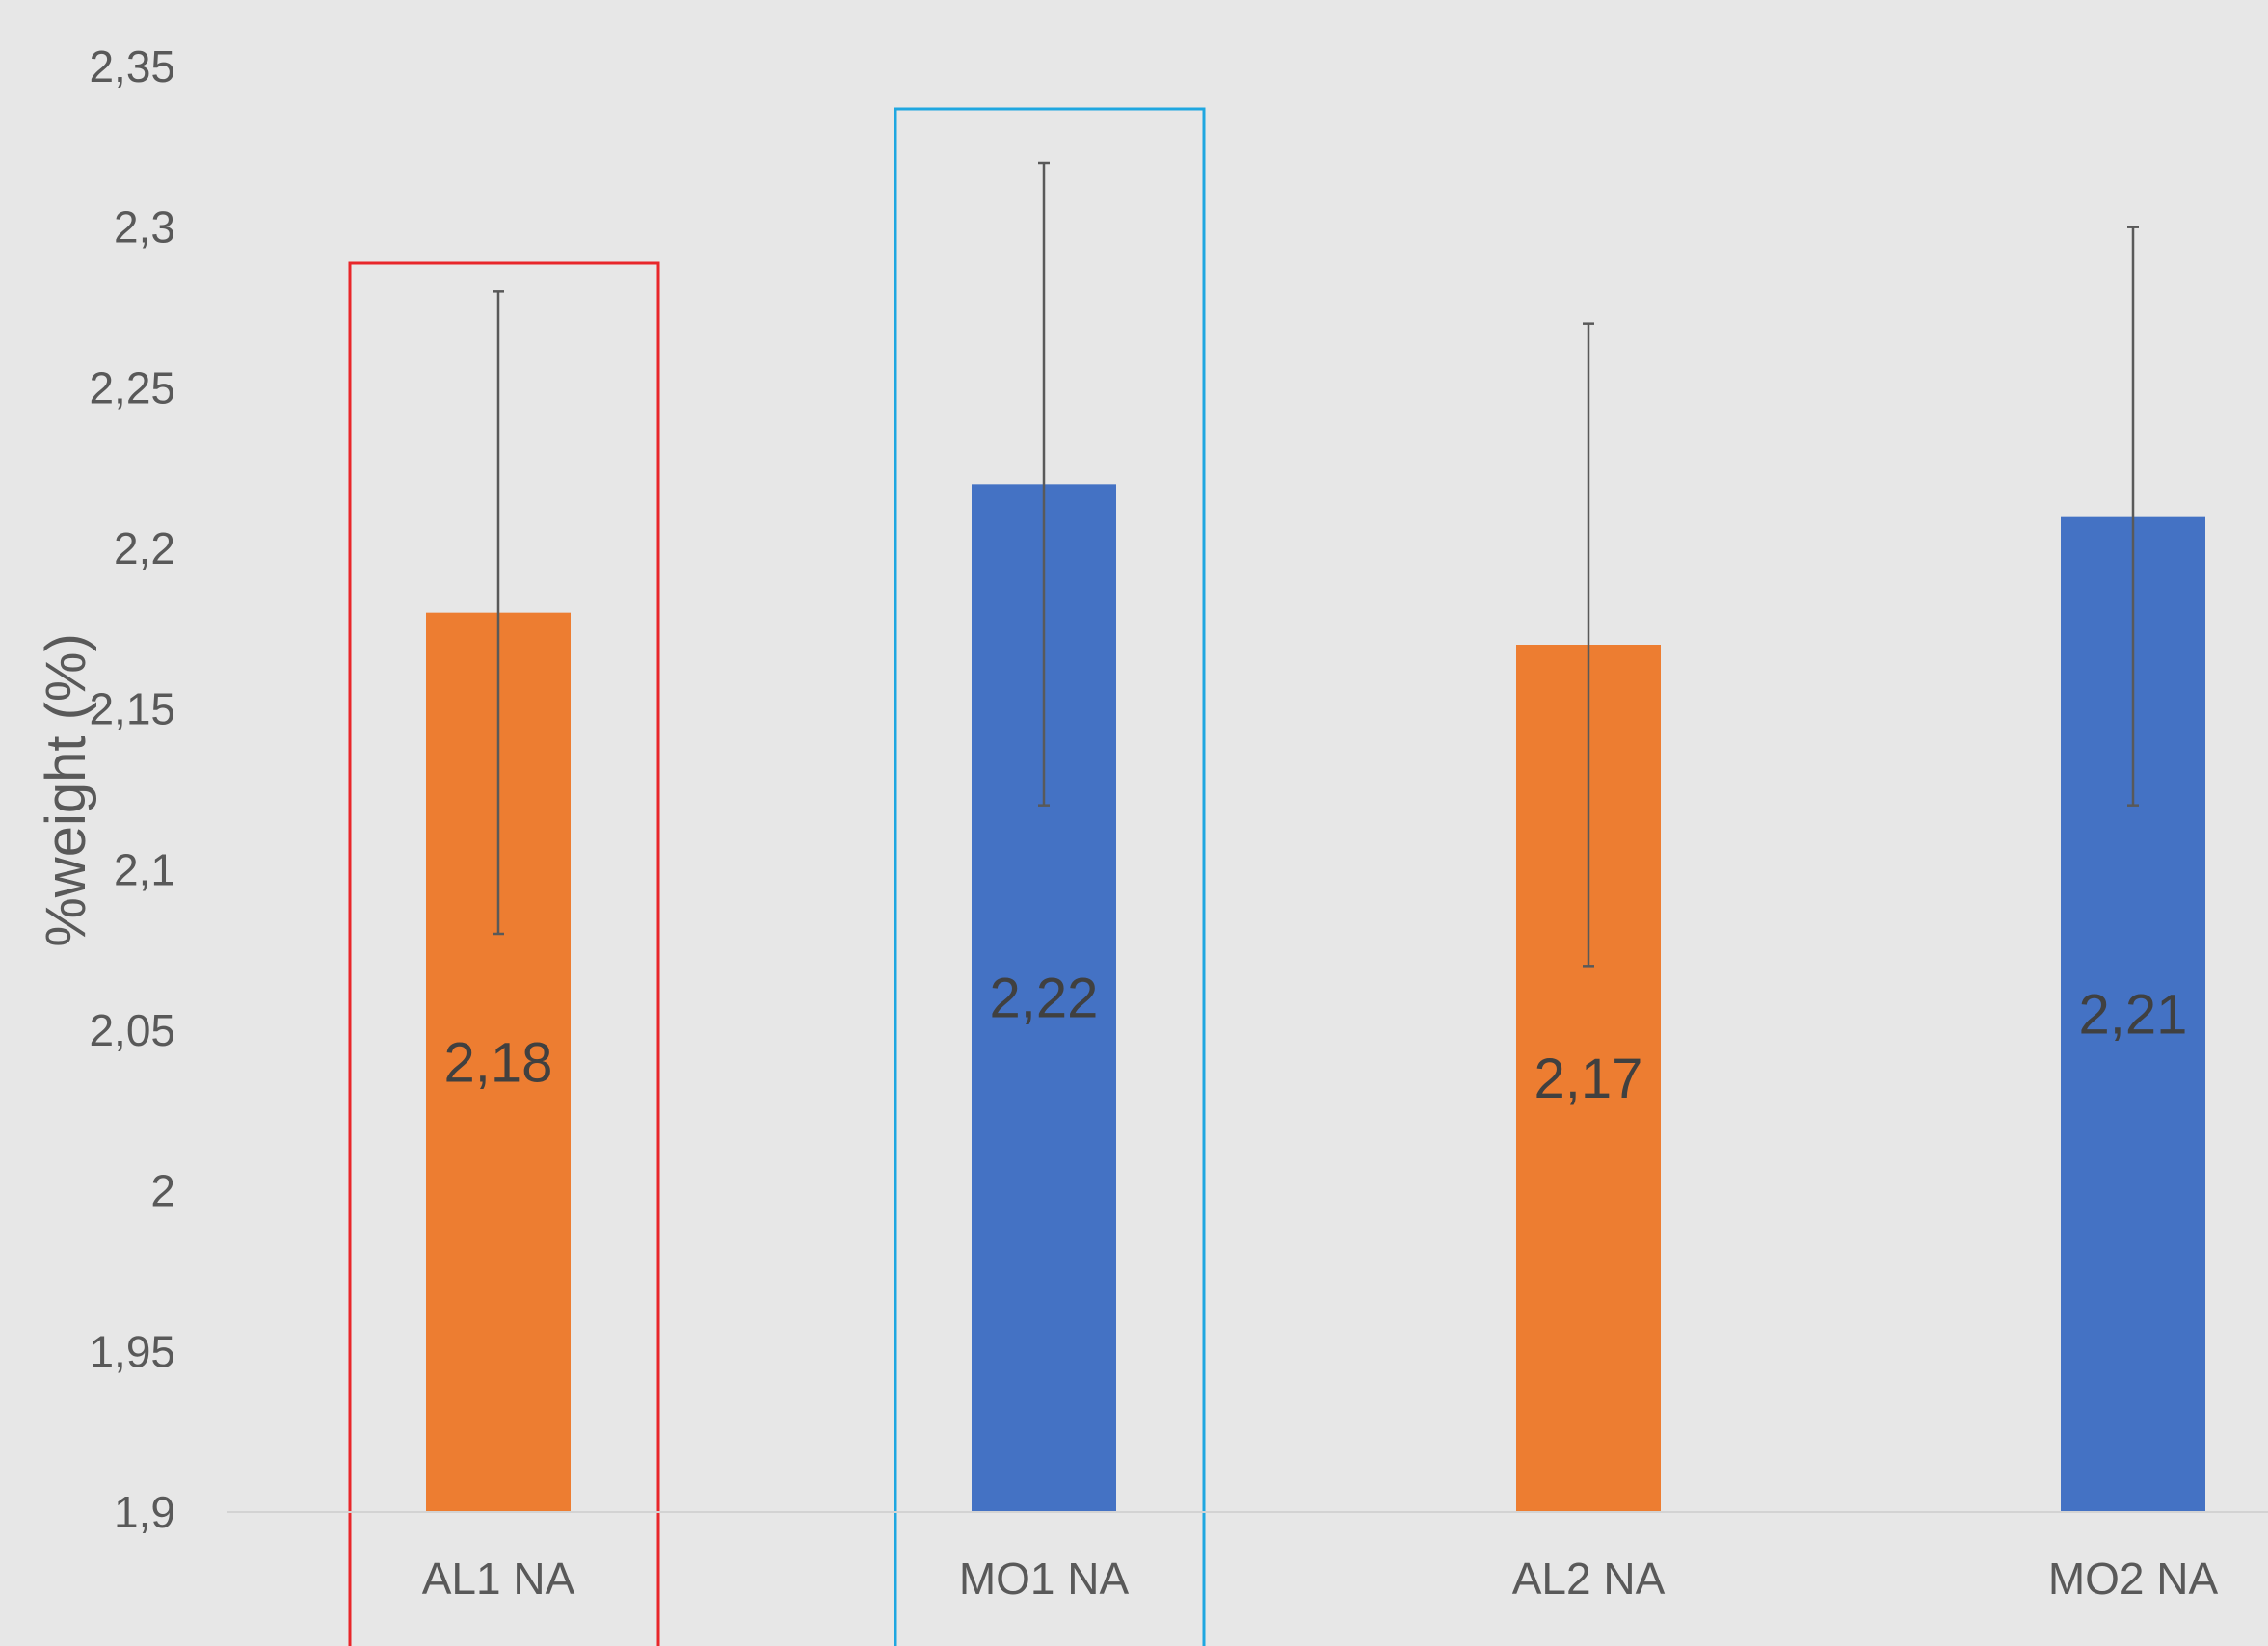  Describe the element at coordinates (1589, 1578) in the screenshot. I see `x-tick-label-al2-na: AL2 NA` at that location.